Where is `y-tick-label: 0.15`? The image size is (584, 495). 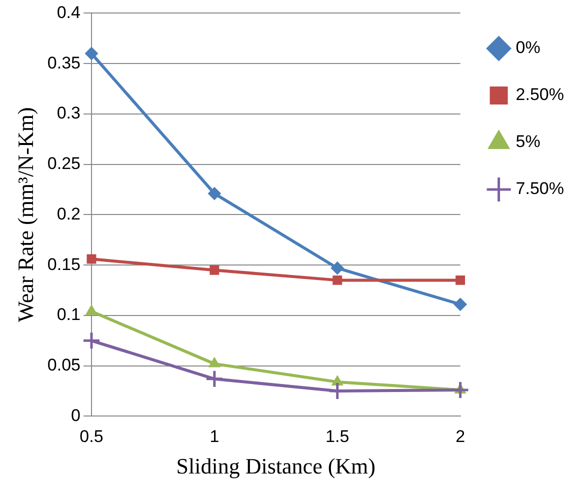 y-tick-label: 0.15 is located at coordinates (63, 264).